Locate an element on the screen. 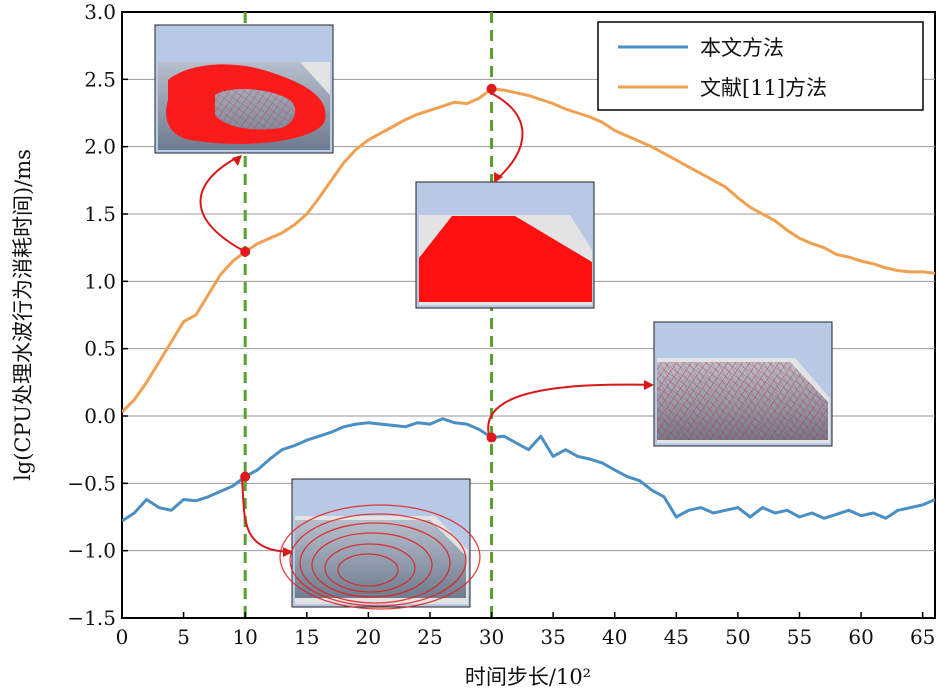 The height and width of the screenshot is (696, 938). y-tick-label-0: −1.5 is located at coordinates (91, 618).